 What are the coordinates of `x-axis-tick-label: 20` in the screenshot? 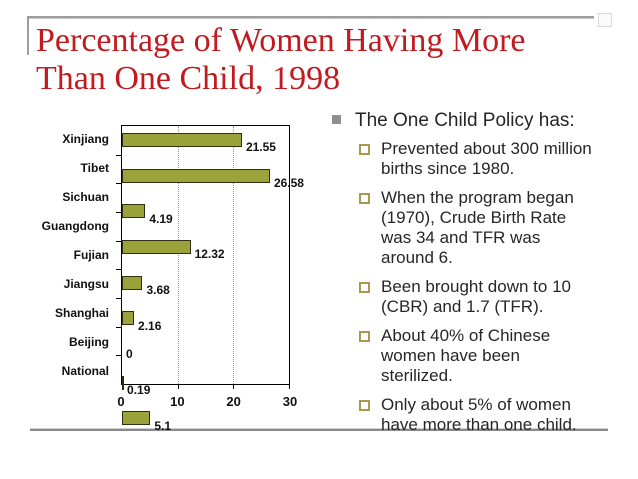 It's located at (233, 401).